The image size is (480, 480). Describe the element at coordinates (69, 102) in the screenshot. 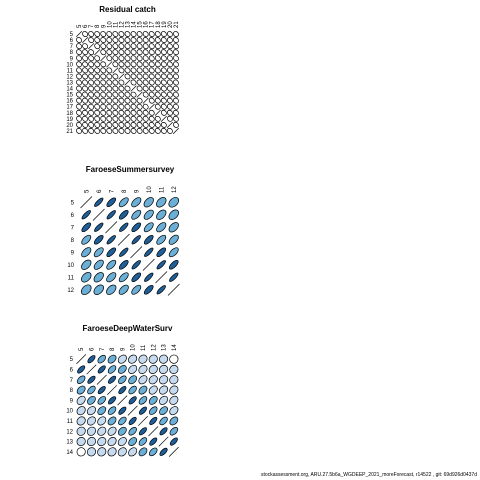

I see `row-tick-label: 16` at that location.